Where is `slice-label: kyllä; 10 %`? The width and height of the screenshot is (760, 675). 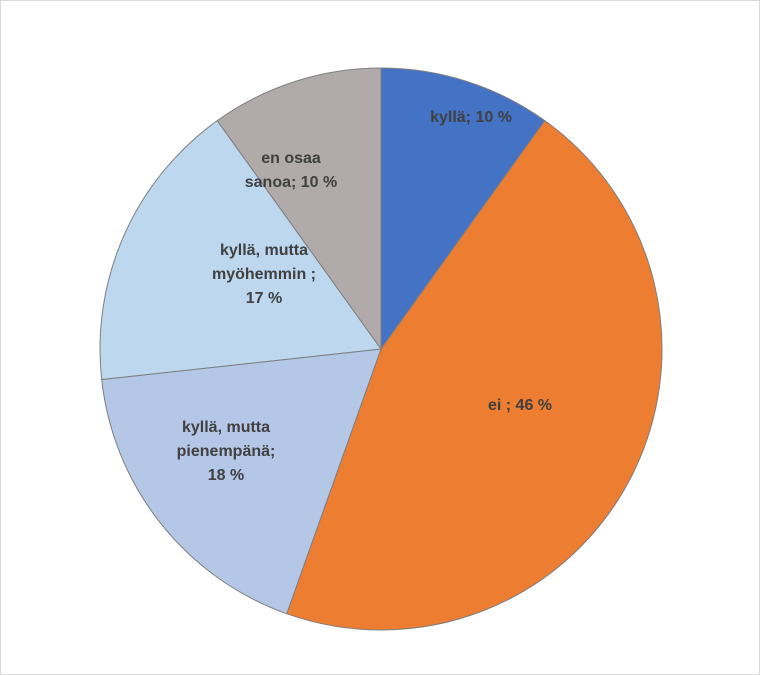
slice-label: kyllä; 10 % is located at coordinates (471, 118).